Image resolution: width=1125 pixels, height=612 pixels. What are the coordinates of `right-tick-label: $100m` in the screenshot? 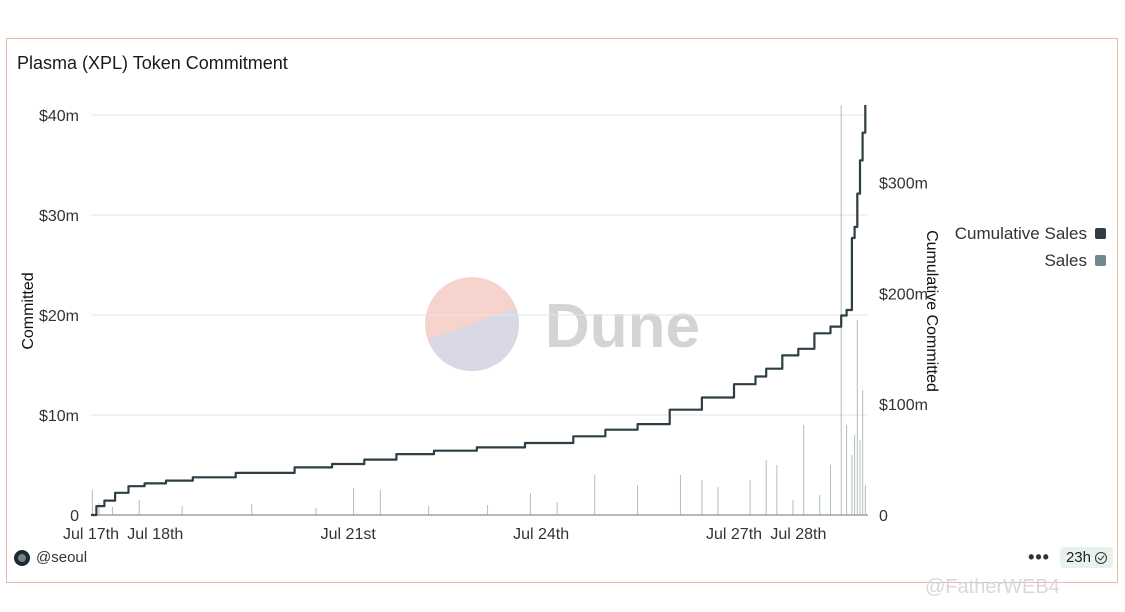 It's located at (903, 405).